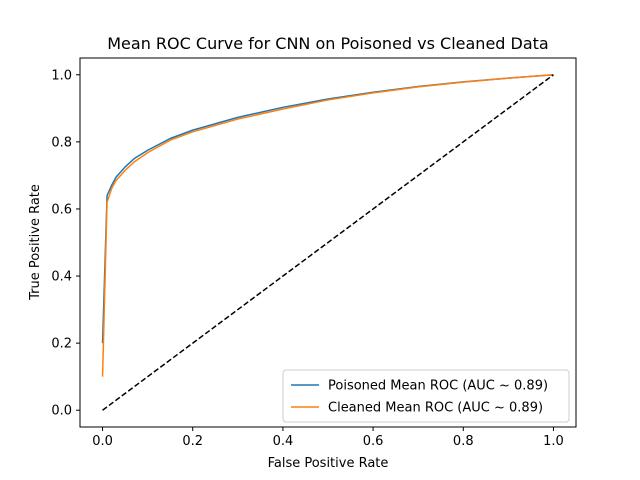  Describe the element at coordinates (328, 438) in the screenshot. I see `x-axis-ticks: 0.0 0.2 0.4 0.6 0.8 1.0` at that location.